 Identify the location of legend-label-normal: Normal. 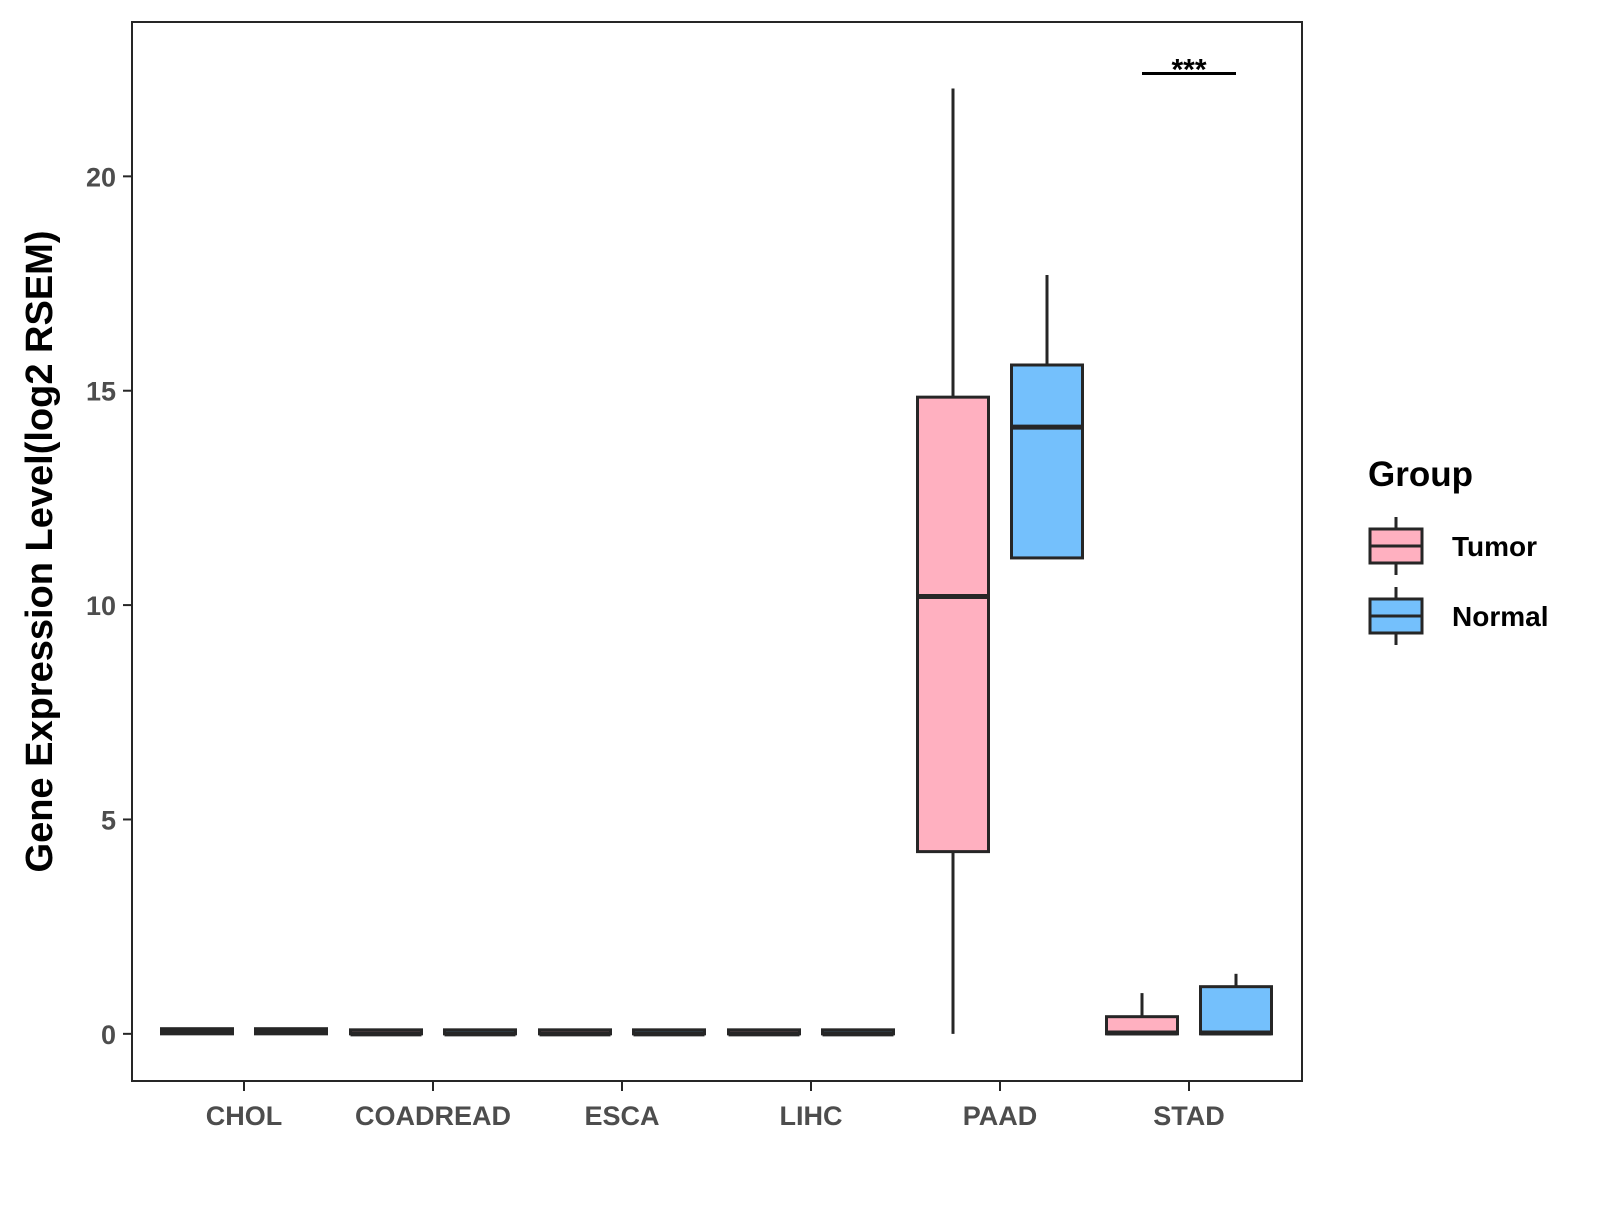
(1500, 616).